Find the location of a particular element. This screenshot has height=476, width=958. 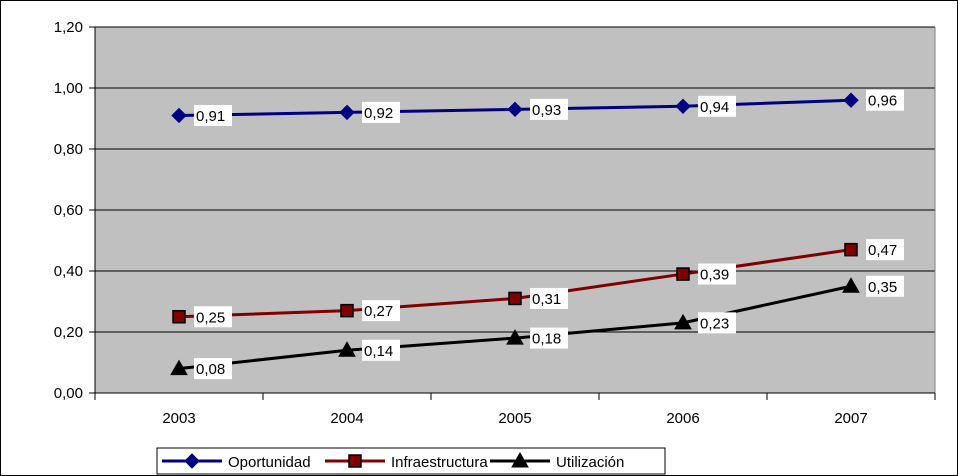

data-label: 0,25 is located at coordinates (210, 317).